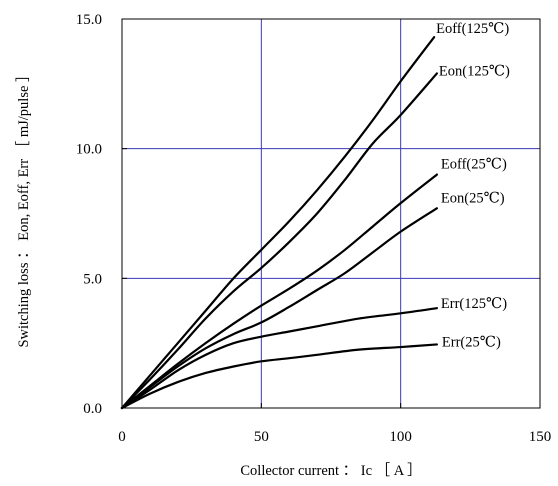 This screenshot has height=486, width=558. I want to click on series-line-Err(125℃), so click(279, 358).